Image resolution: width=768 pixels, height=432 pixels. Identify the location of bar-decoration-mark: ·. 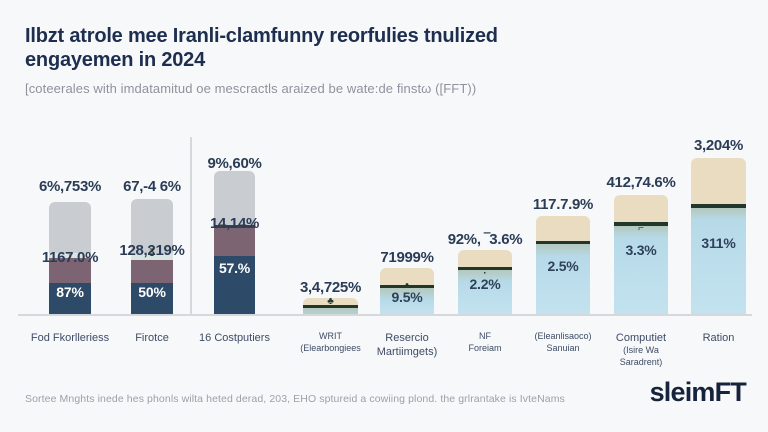
(485, 273).